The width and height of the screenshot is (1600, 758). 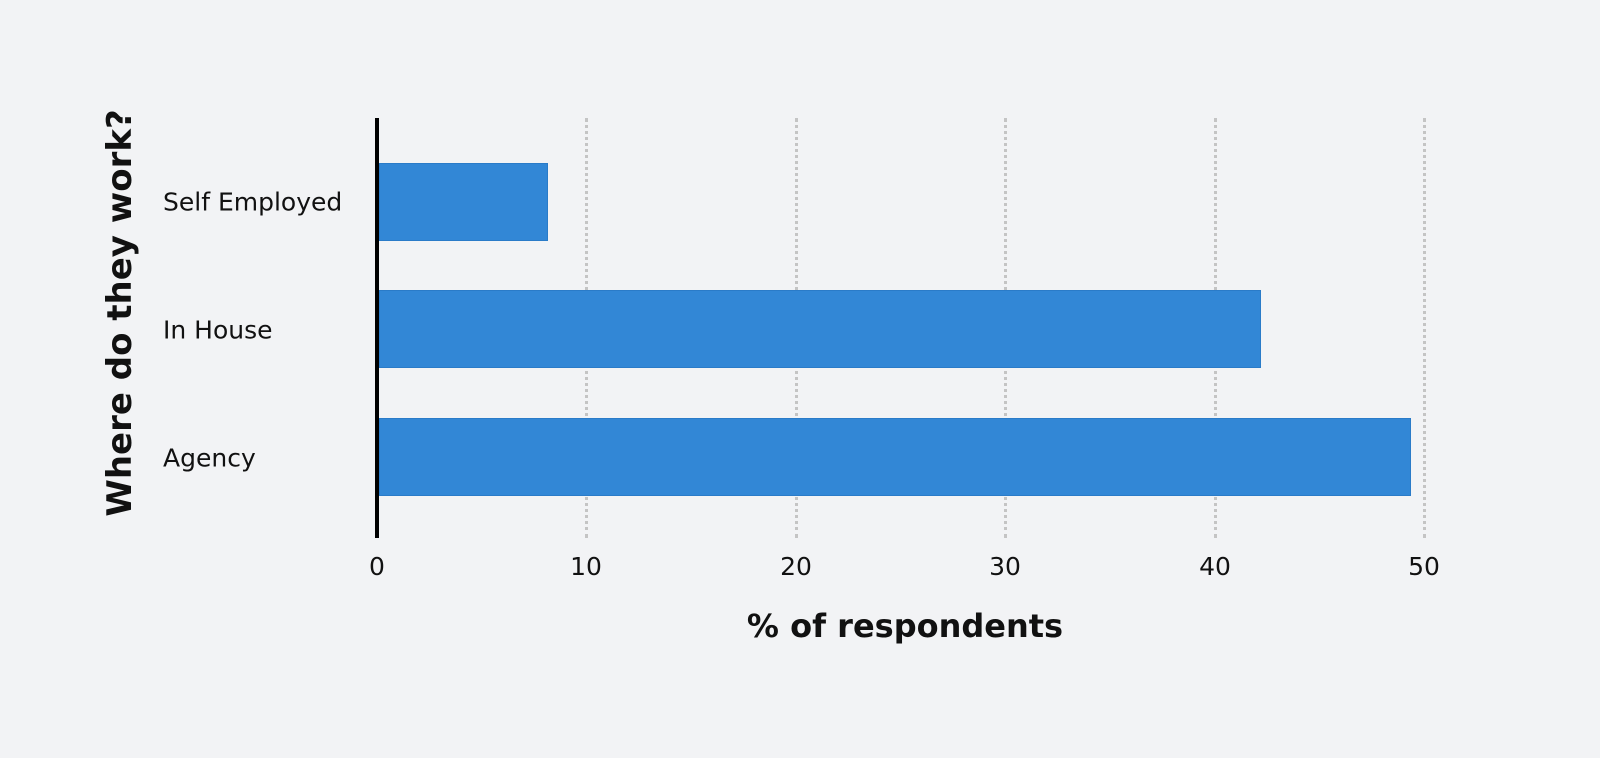 I want to click on bar-agency, so click(x=895, y=457).